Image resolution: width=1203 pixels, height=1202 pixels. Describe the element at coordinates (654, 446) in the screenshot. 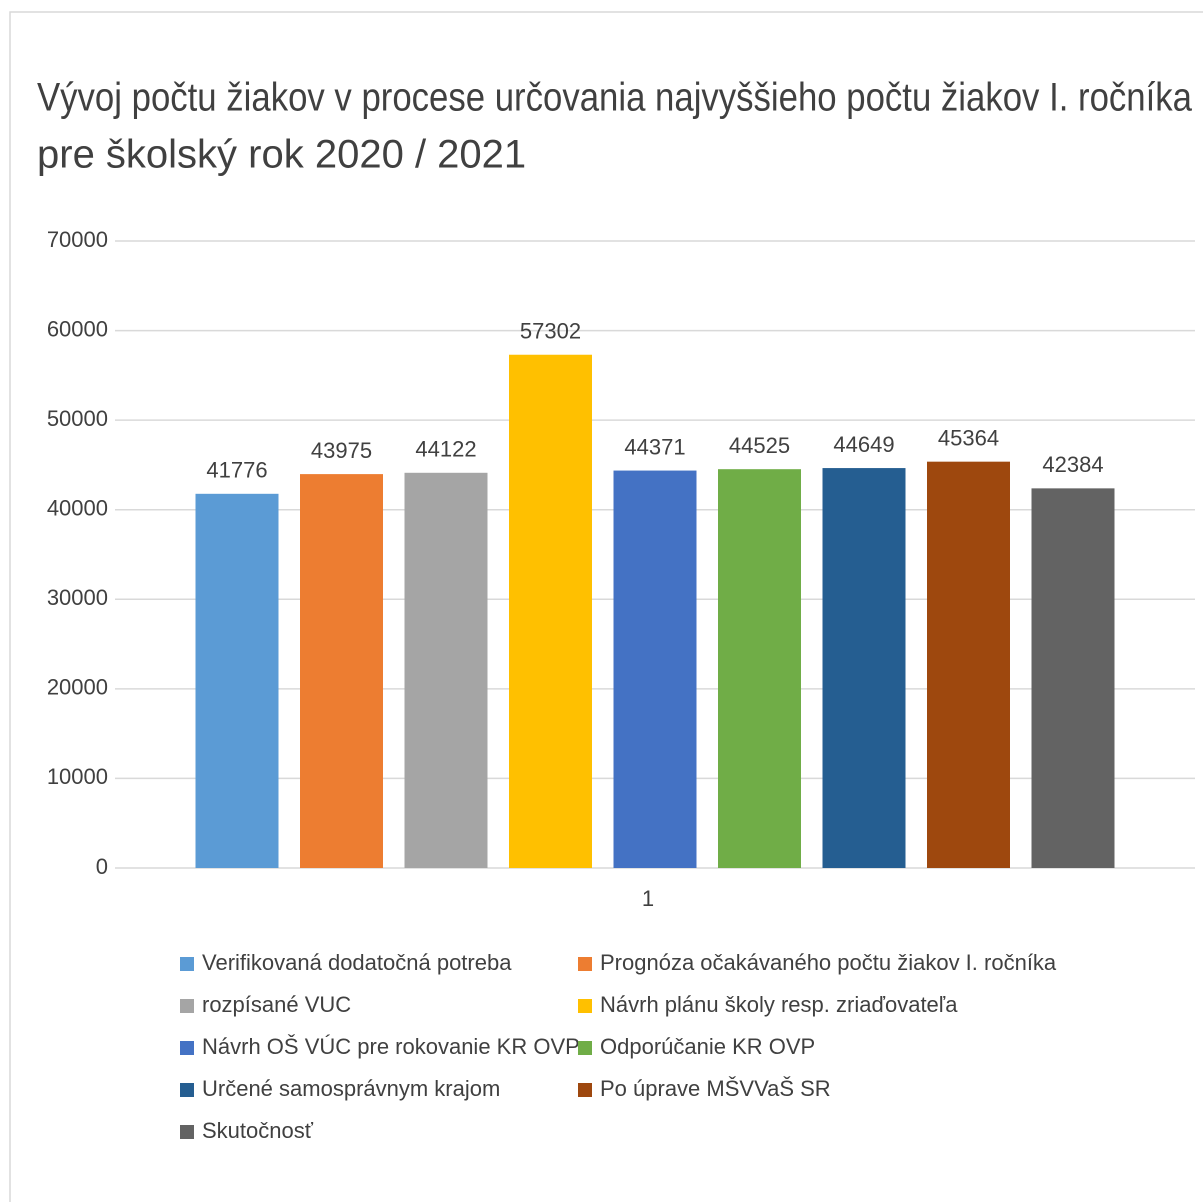

I see `value-label: 44371` at that location.